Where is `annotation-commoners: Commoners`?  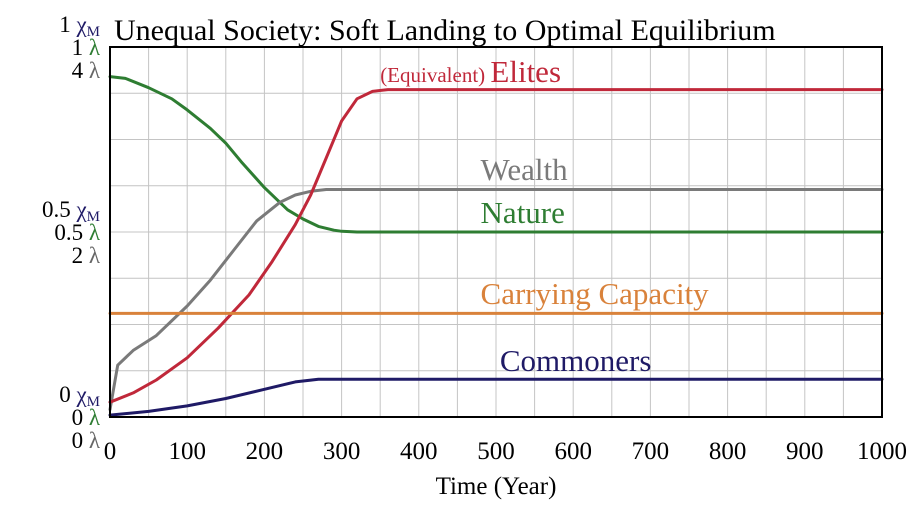 annotation-commoners: Commoners is located at coordinates (576, 360).